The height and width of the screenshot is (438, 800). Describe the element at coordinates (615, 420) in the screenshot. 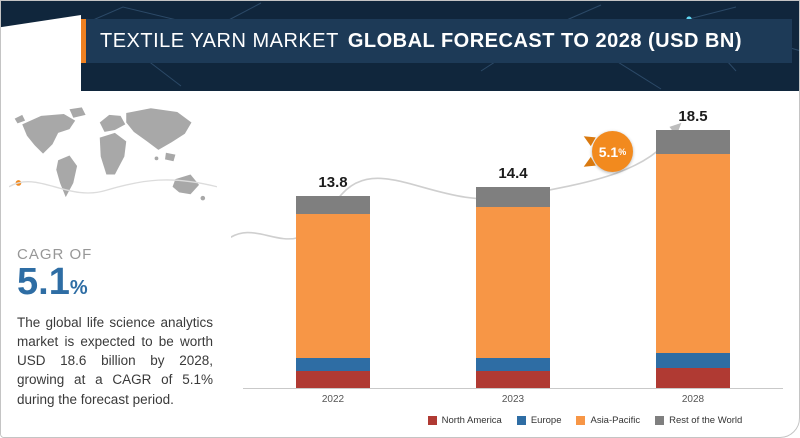

I see `legend-label: Asia-Pacific` at that location.